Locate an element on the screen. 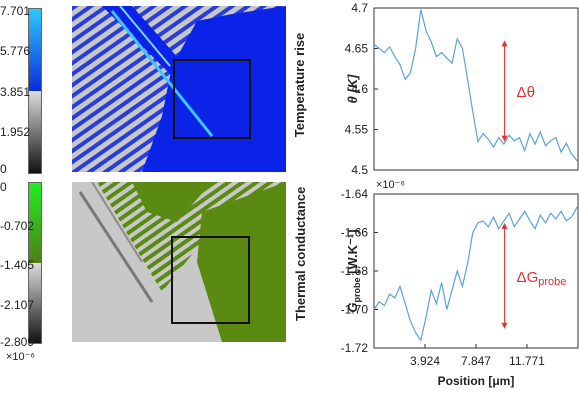 This screenshot has height=393, width=579. colorbar-top-tick: 1.952 is located at coordinates (15, 132).